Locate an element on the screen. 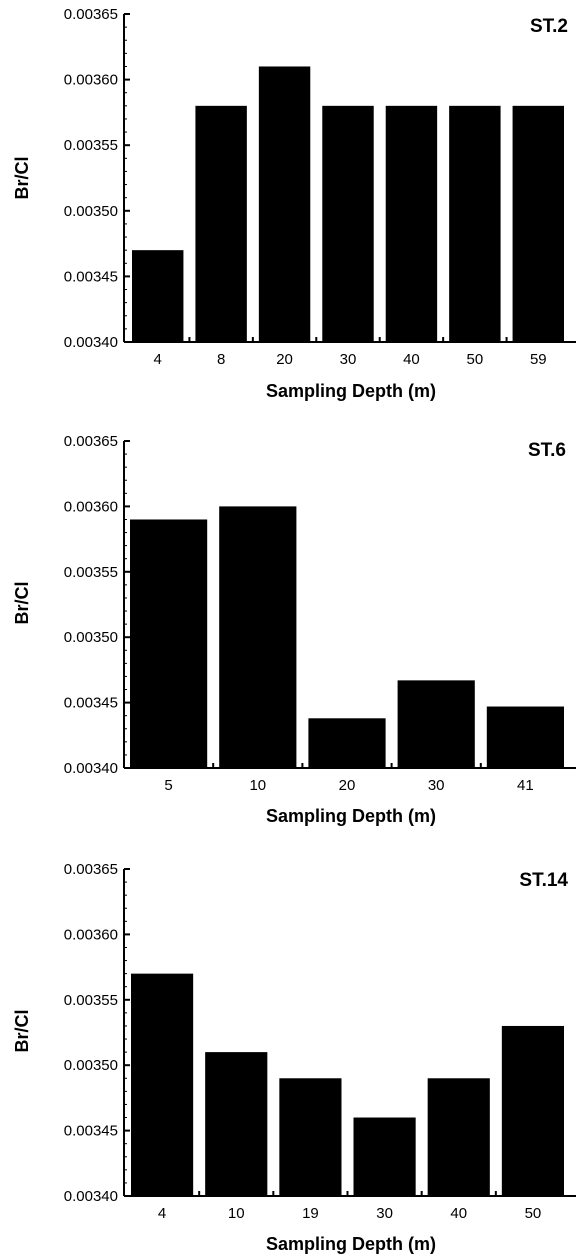  bar-group is located at coordinates (347, 1084).